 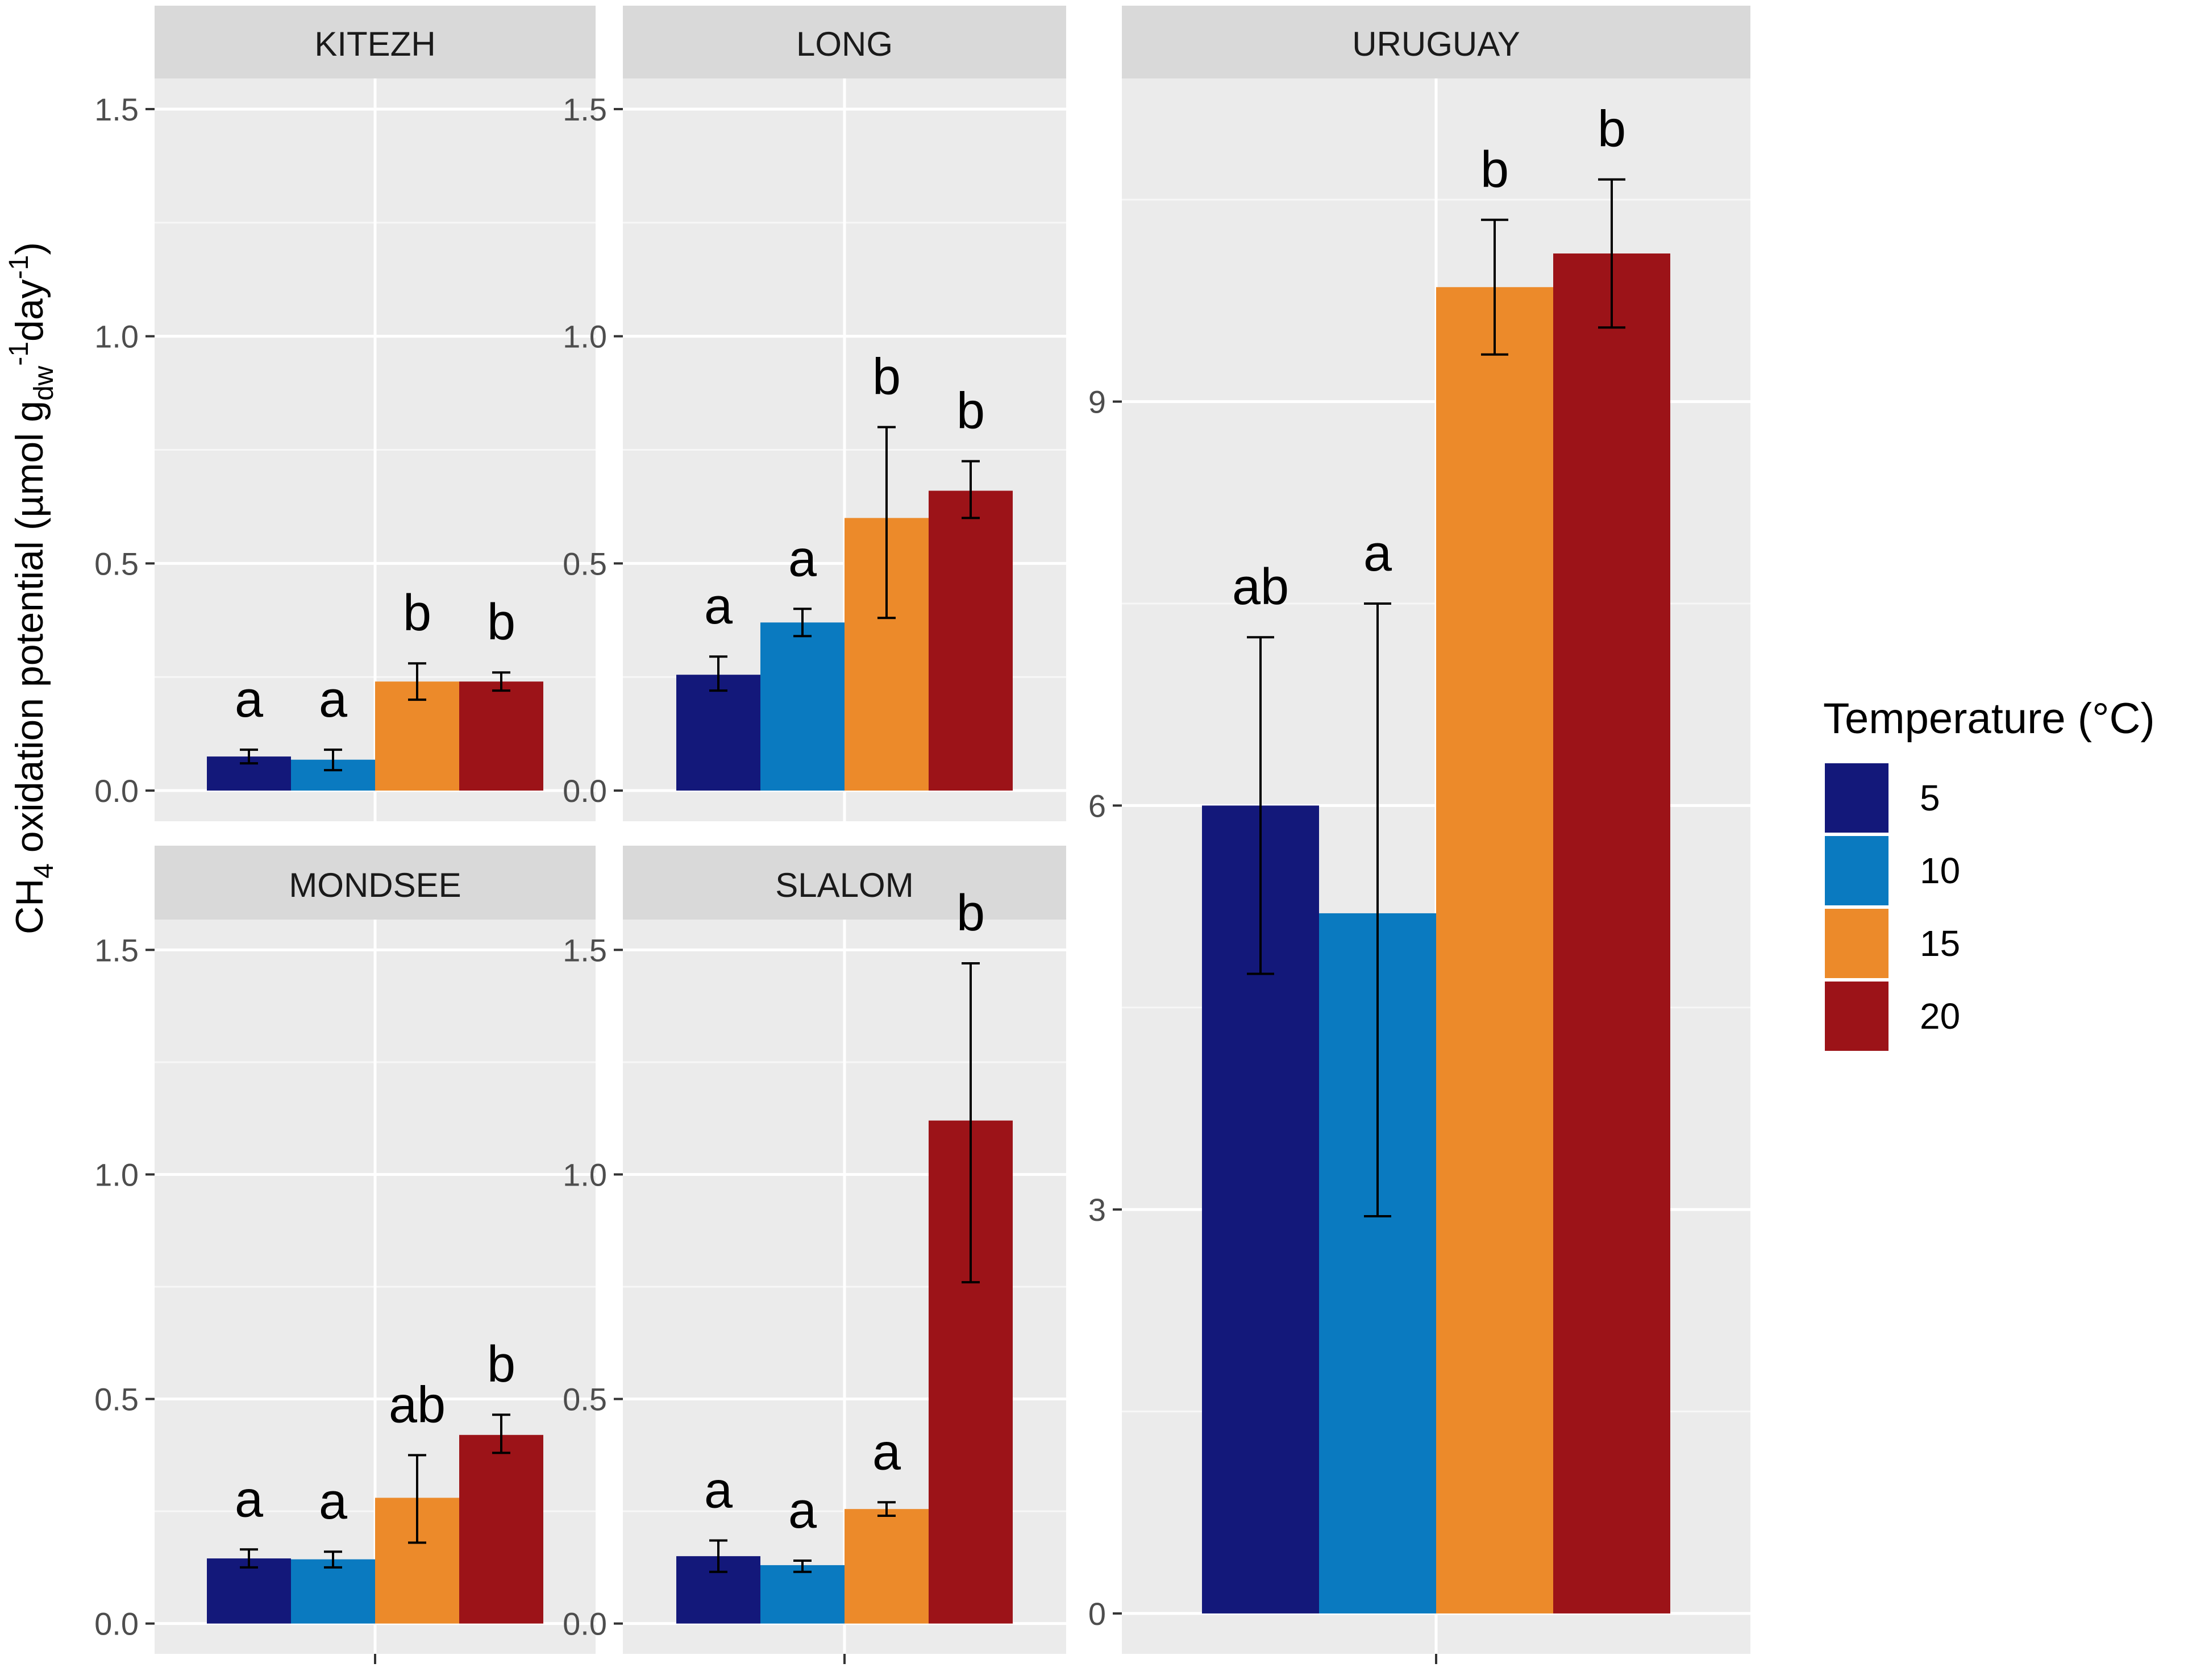 What do you see at coordinates (886, 1453) in the screenshot?
I see `significance-letter-slalom-15c: a` at bounding box center [886, 1453].